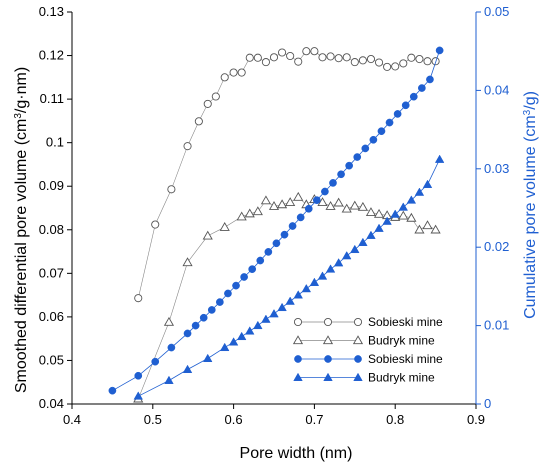  I want to click on legend-entry-0: Sobieski mine, so click(368, 322).